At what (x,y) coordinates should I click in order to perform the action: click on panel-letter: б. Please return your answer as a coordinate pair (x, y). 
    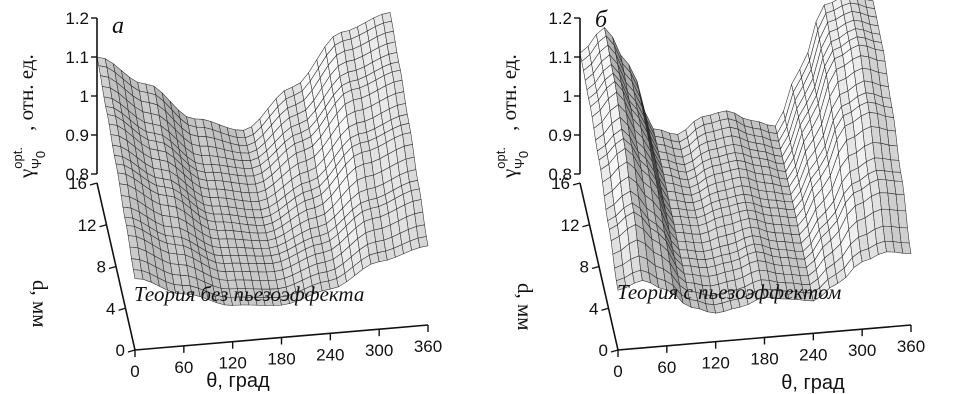
    Looking at the image, I should click on (601, 20).